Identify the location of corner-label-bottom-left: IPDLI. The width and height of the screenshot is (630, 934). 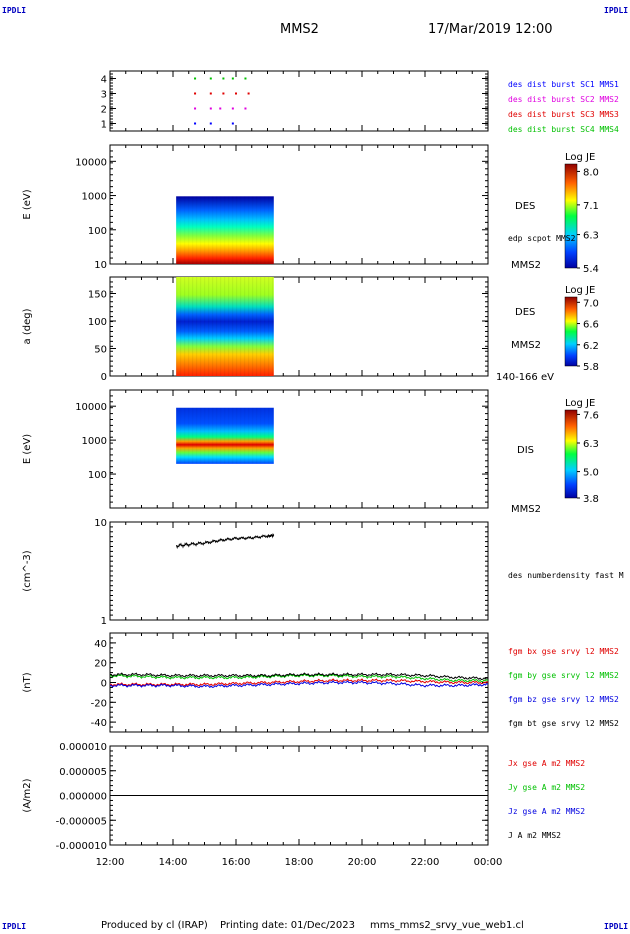
(14, 926).